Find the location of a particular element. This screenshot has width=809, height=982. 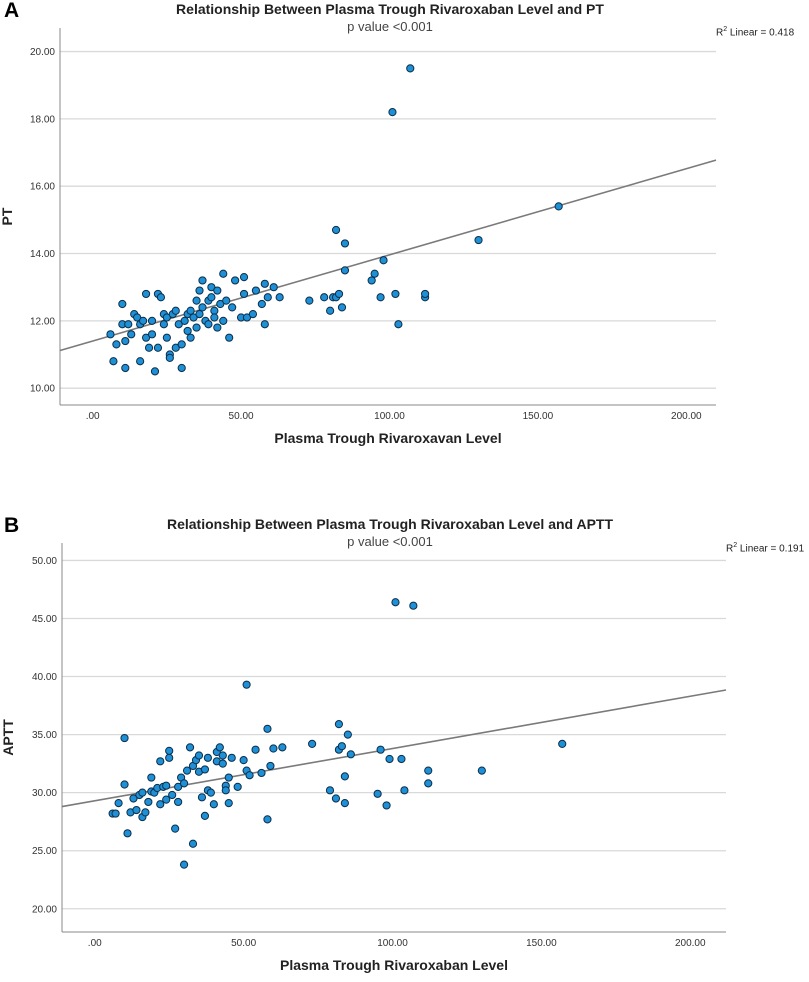

x-tick-label: .00 is located at coordinates (95, 943).